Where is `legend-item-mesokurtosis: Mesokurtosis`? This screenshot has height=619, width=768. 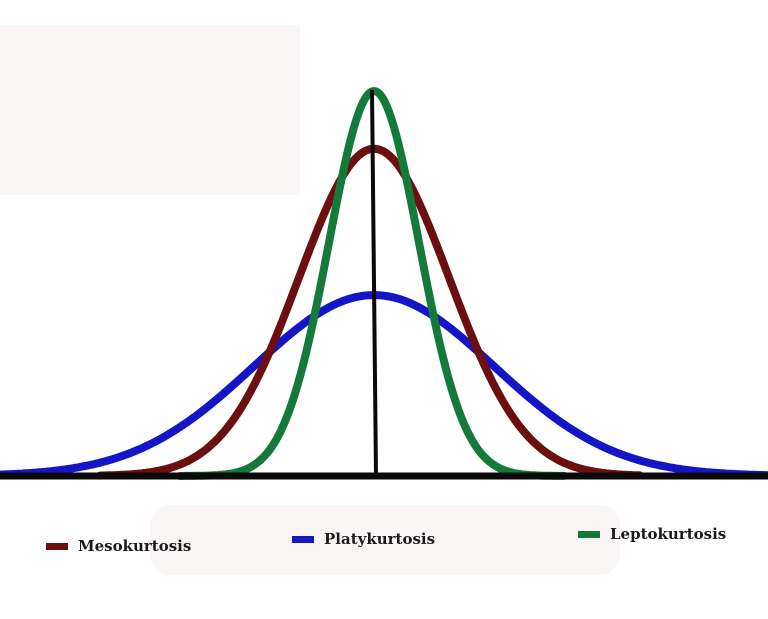
legend-item-mesokurtosis: Mesokurtosis is located at coordinates (118, 546).